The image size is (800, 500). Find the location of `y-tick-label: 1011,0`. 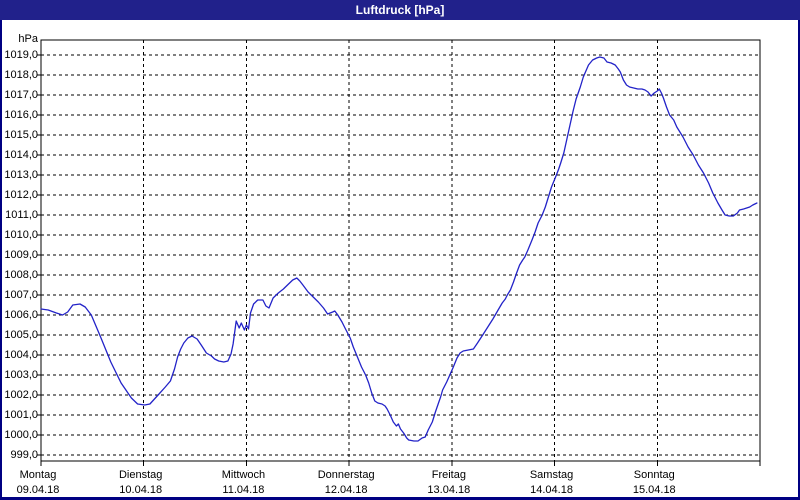

y-tick-label: 1011,0 is located at coordinates (21, 215).